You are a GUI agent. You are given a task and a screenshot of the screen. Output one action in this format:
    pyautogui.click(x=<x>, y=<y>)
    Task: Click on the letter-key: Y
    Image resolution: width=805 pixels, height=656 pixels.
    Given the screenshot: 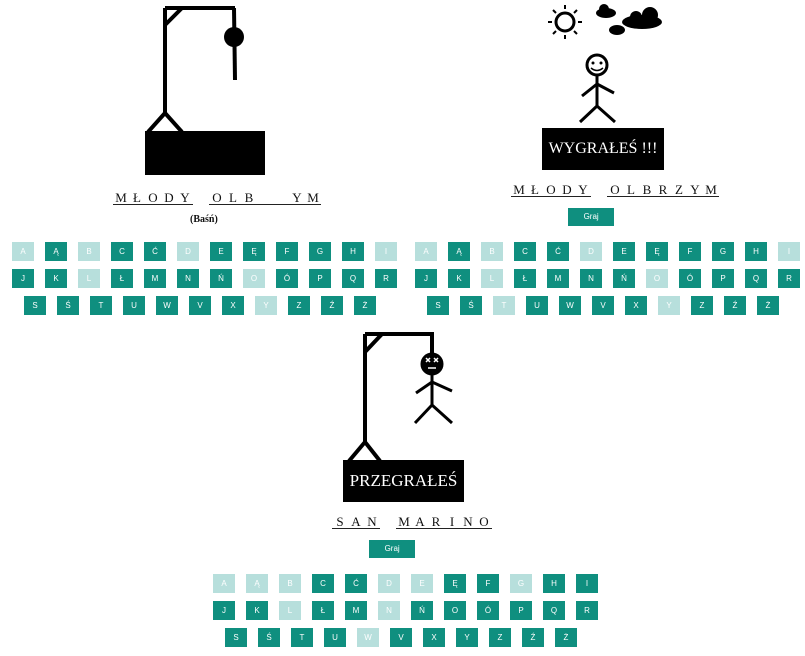 What is the action you would take?
    pyautogui.click(x=467, y=637)
    